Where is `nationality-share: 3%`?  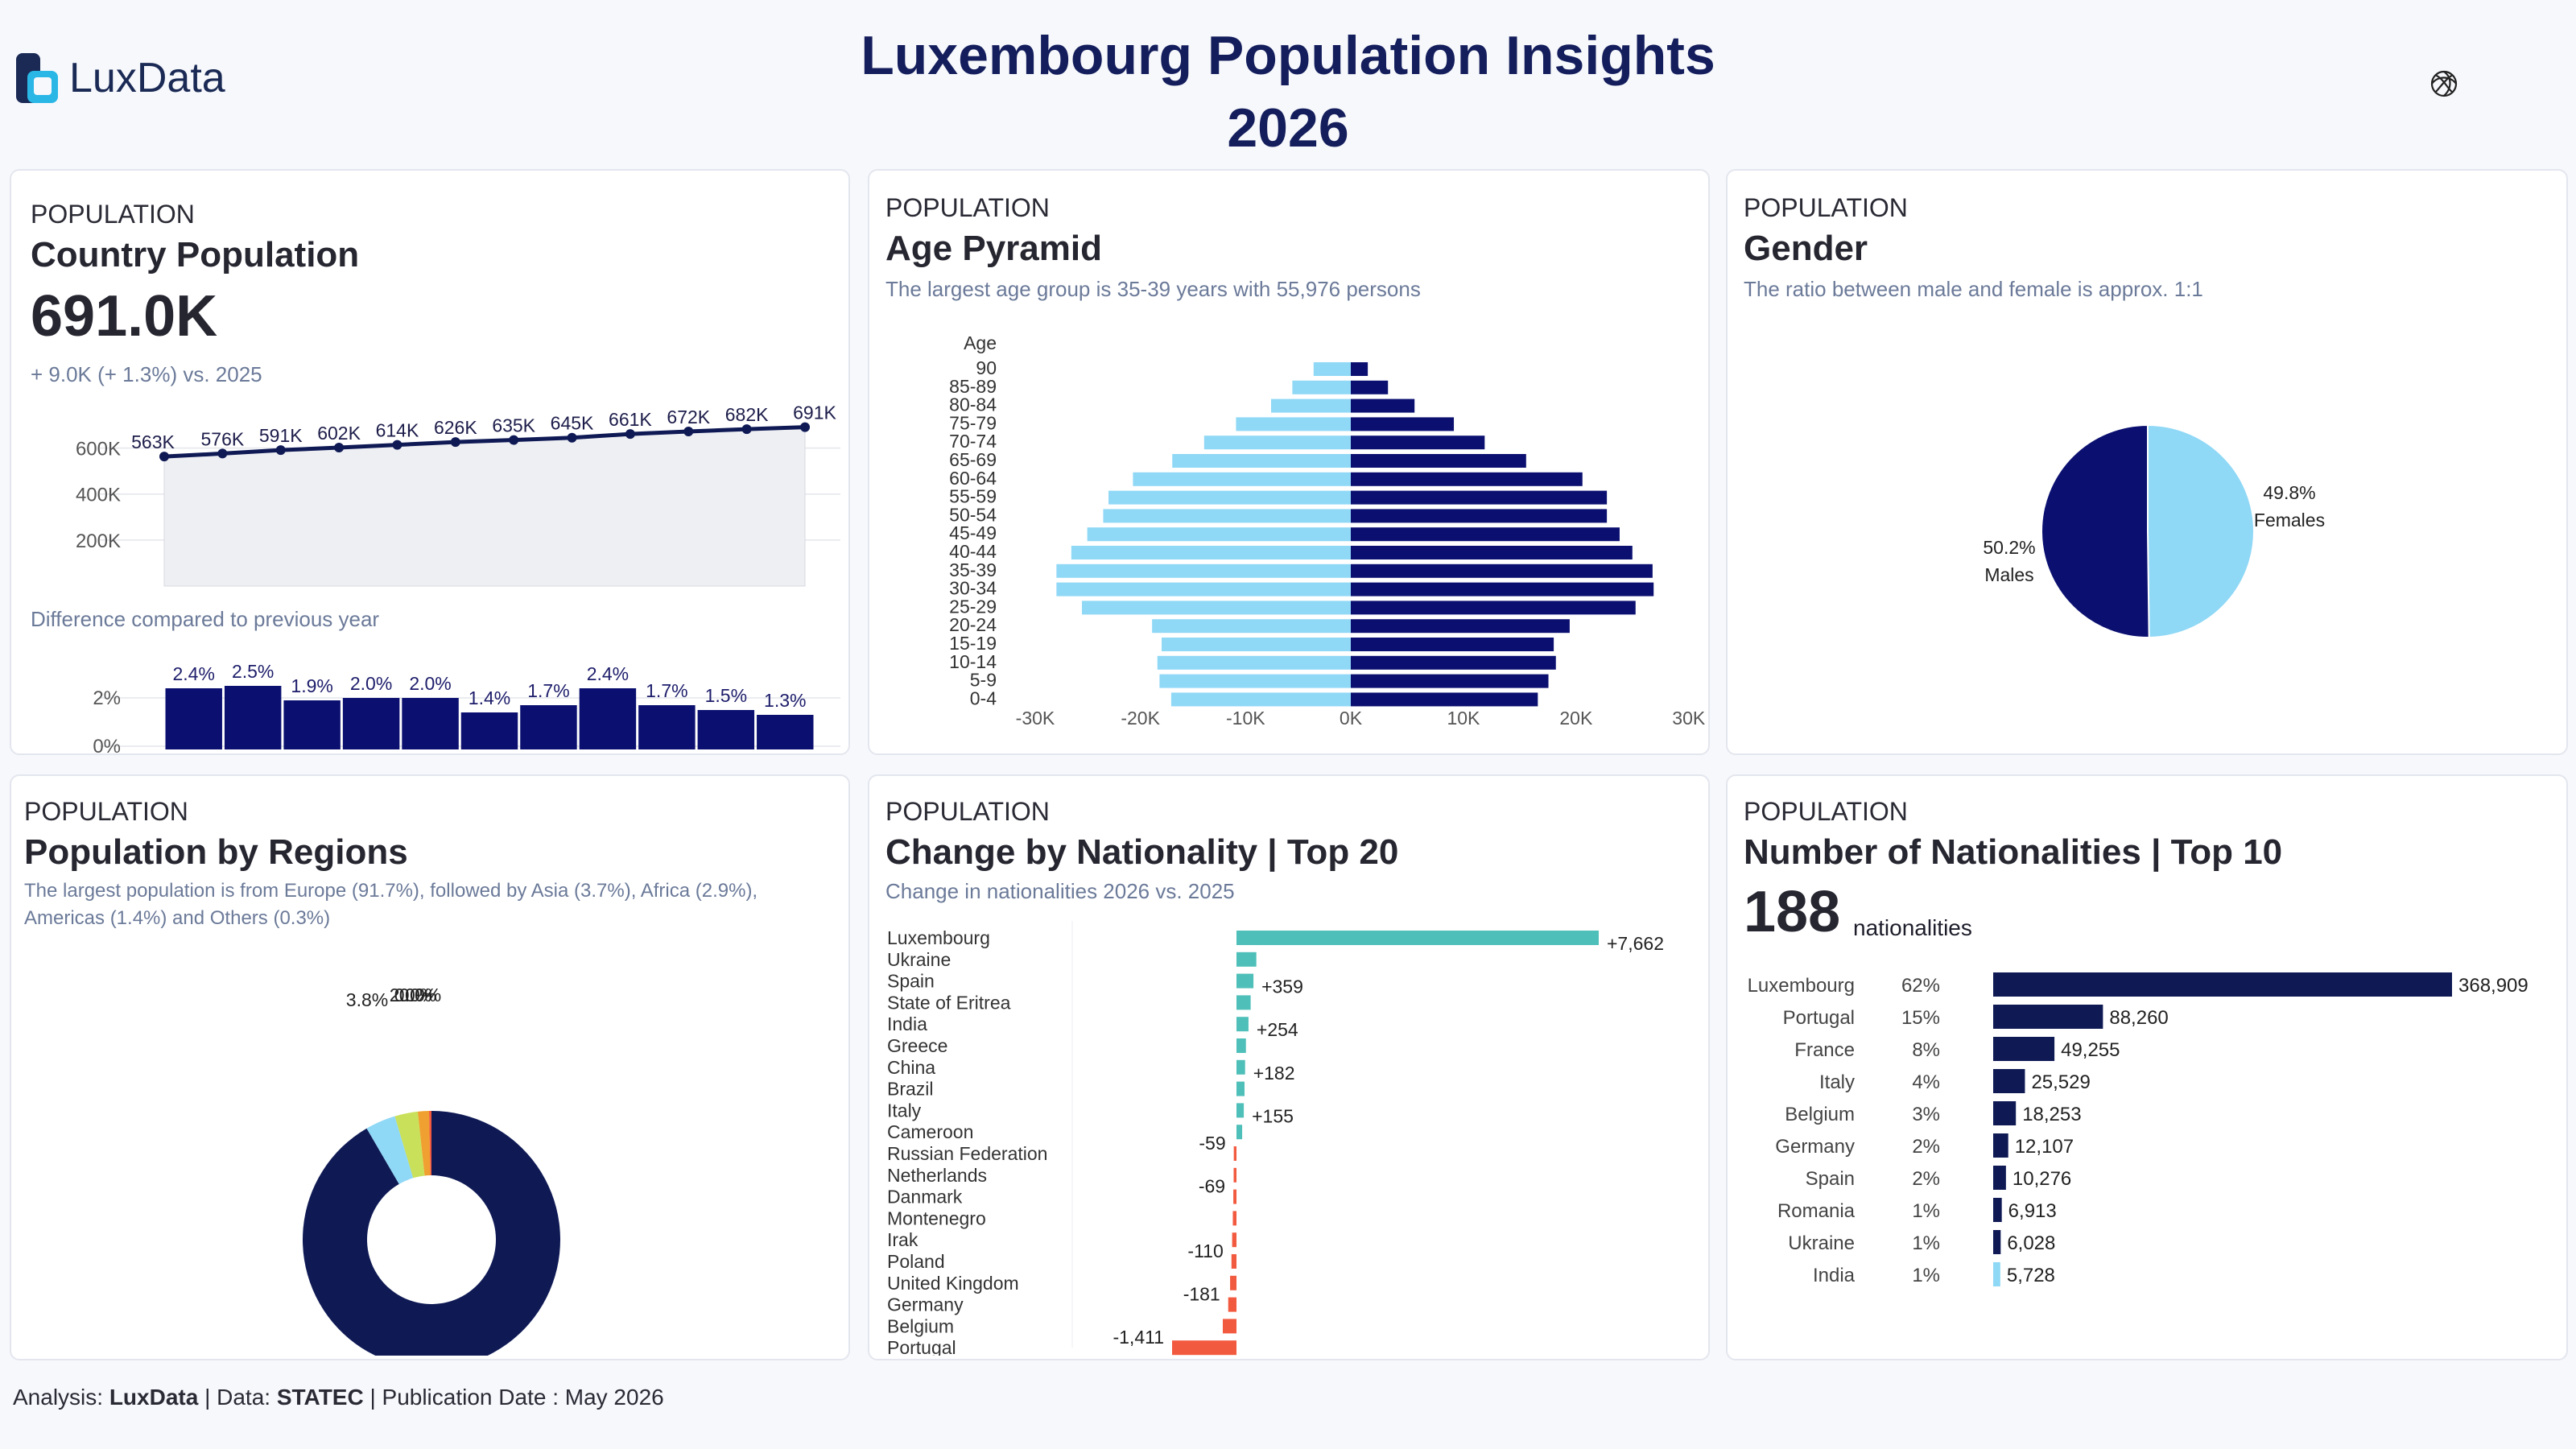
nationality-share: 3% is located at coordinates (1926, 1114).